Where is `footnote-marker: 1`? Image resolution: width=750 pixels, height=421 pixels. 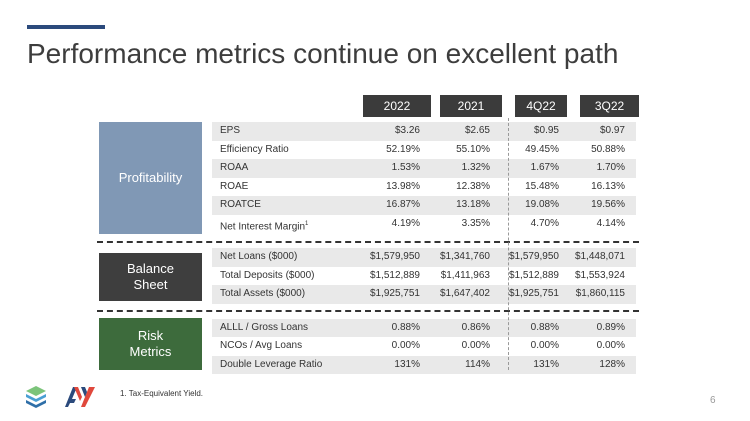
footnote-marker: 1 is located at coordinates (307, 223).